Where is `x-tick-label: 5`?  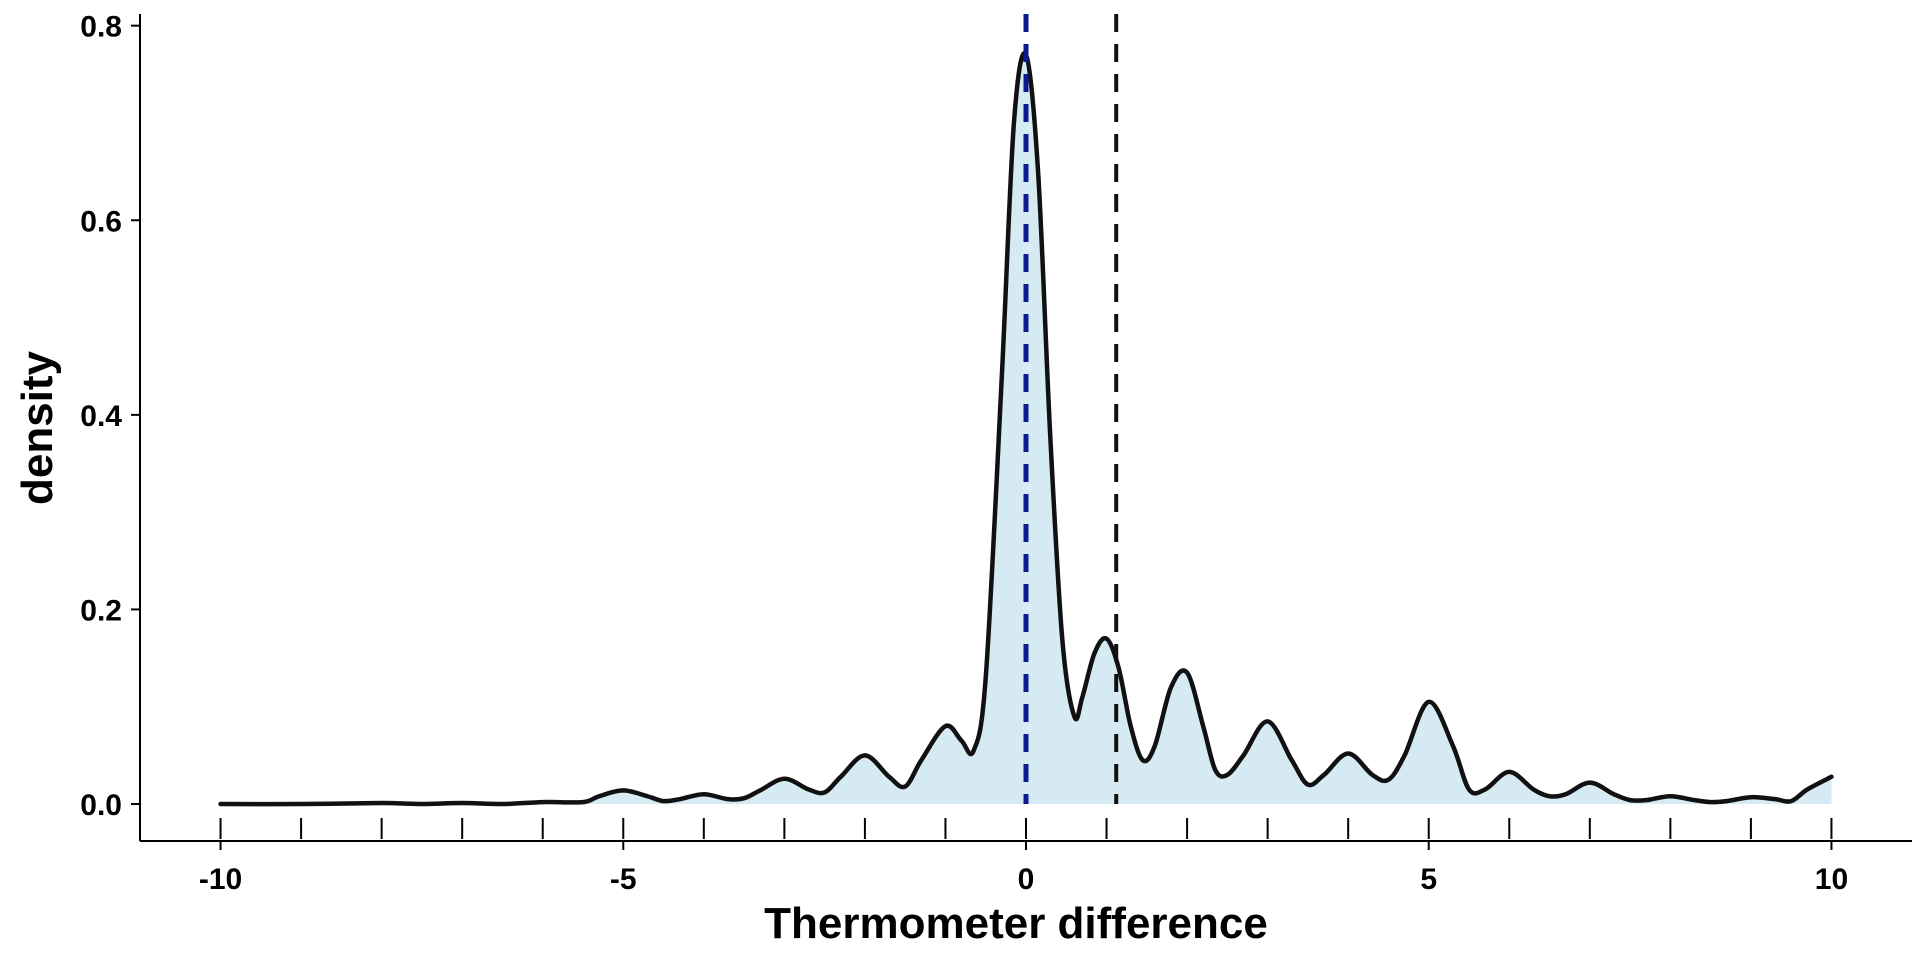 x-tick-label: 5 is located at coordinates (1428, 879).